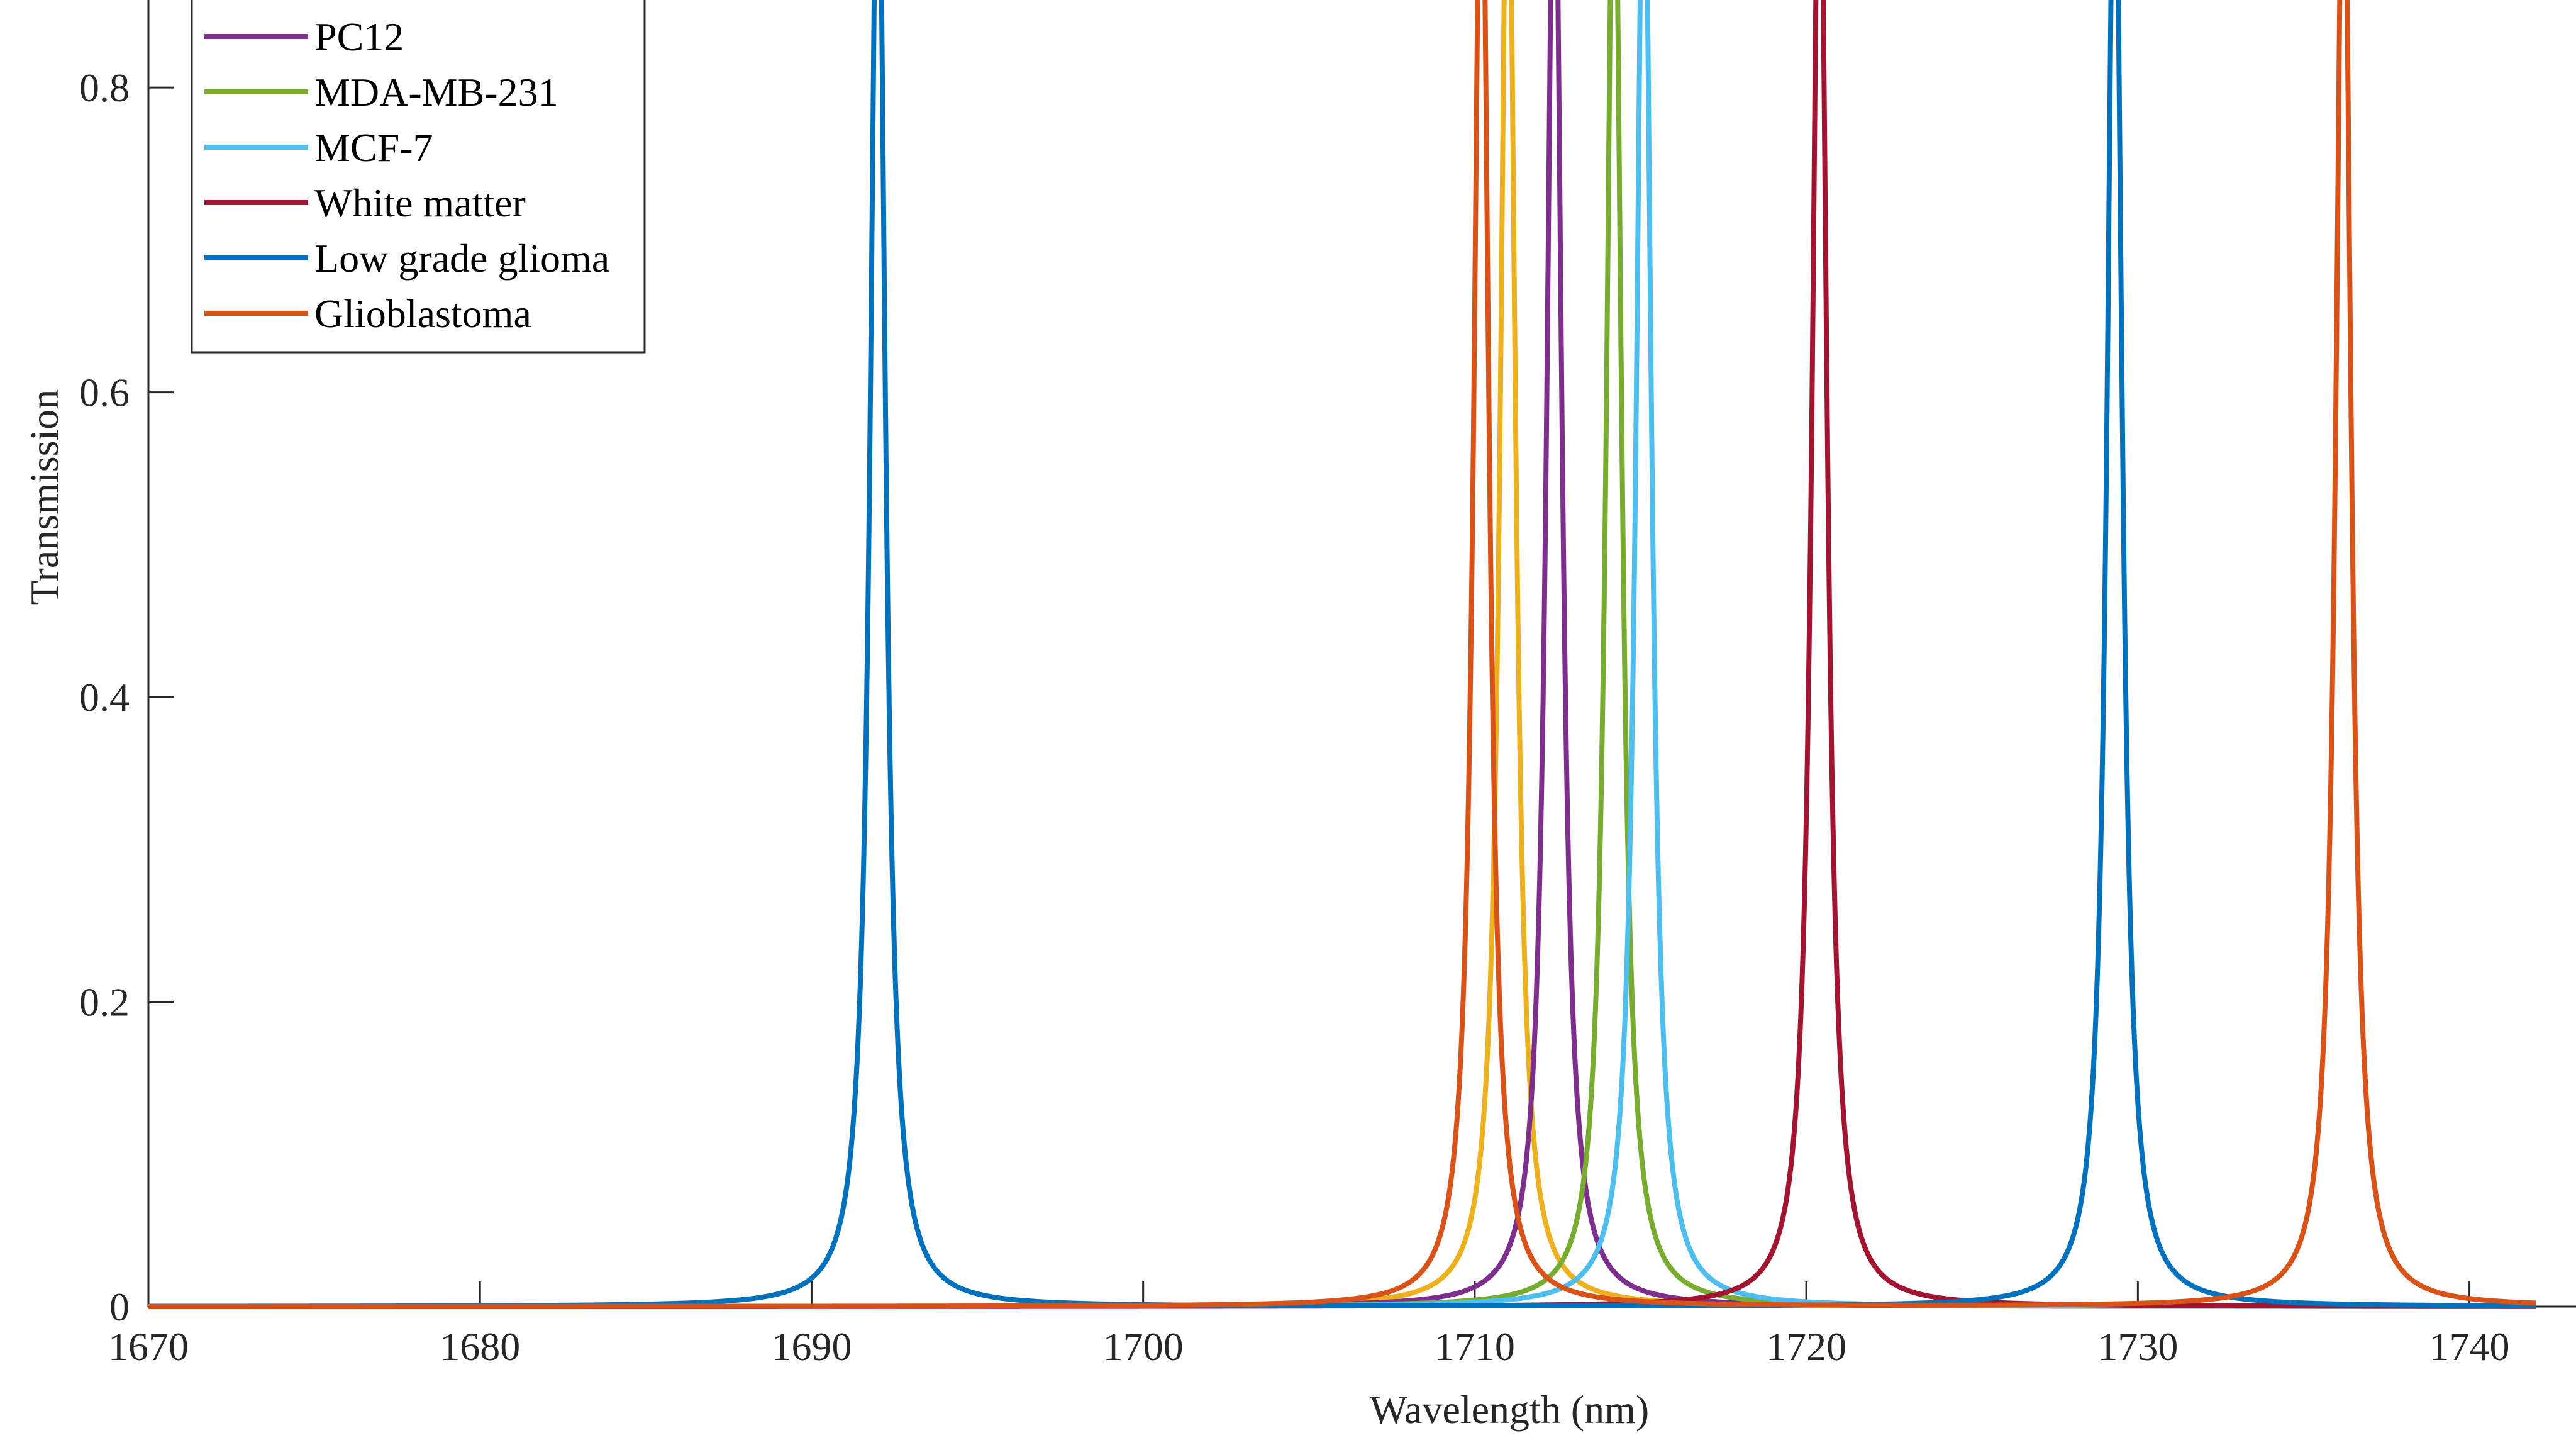 The width and height of the screenshot is (2576, 1450). What do you see at coordinates (373, 147) in the screenshot?
I see `legend-label: MCF-7` at bounding box center [373, 147].